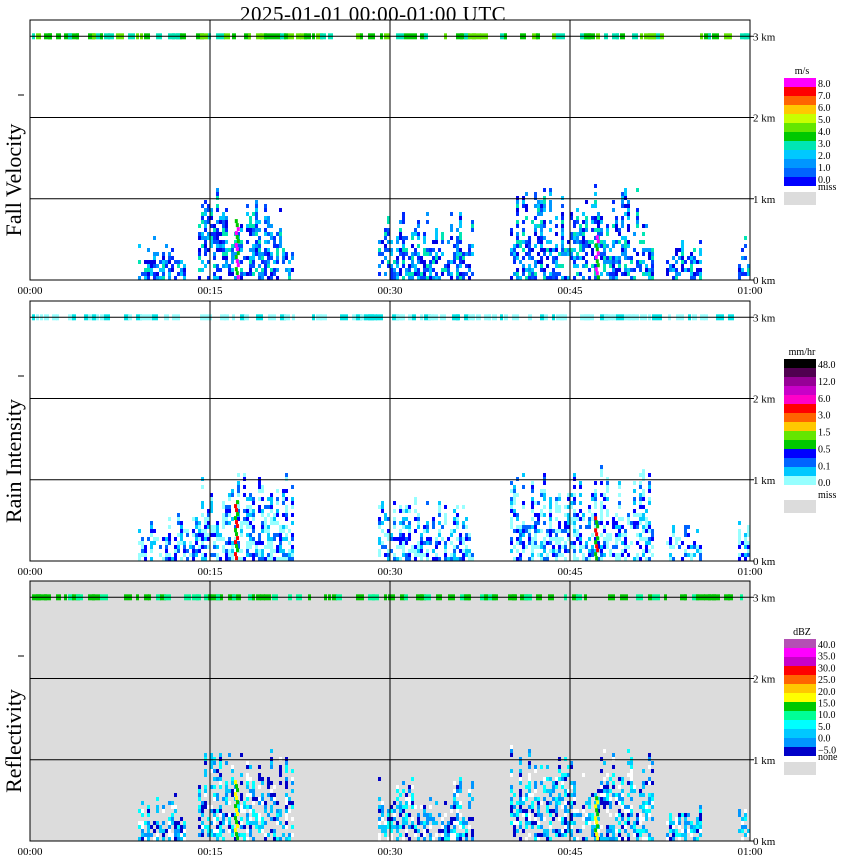 The image size is (850, 868). I want to click on colorbar-miss-swatch, so click(800, 198).